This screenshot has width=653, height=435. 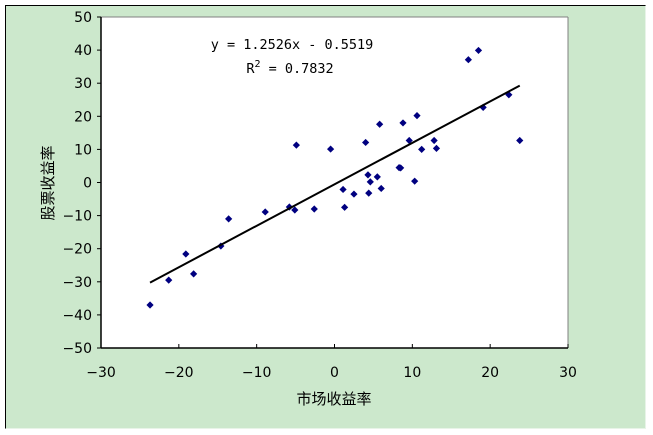 I want to click on r-squared-label: R2 = 0.7832, so click(x=289, y=68).